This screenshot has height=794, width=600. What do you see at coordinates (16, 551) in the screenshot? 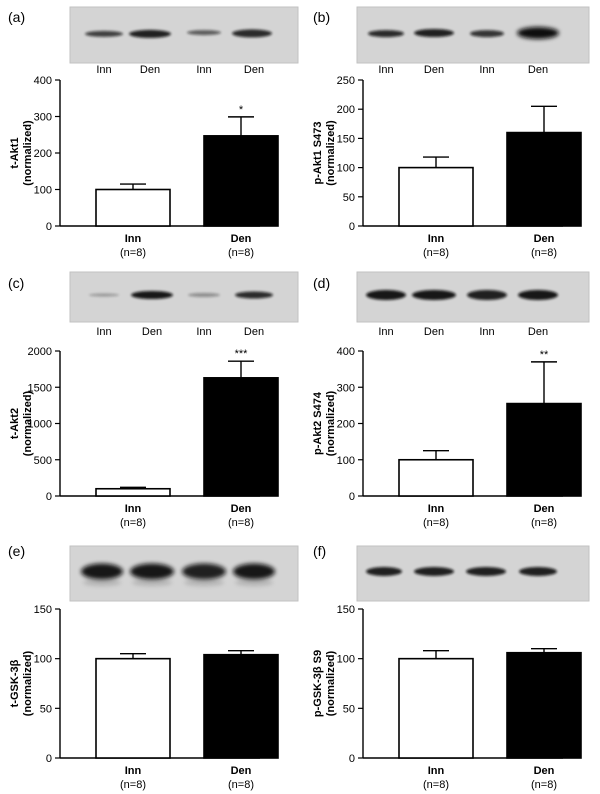
I see `panel-label: (e)` at bounding box center [16, 551].